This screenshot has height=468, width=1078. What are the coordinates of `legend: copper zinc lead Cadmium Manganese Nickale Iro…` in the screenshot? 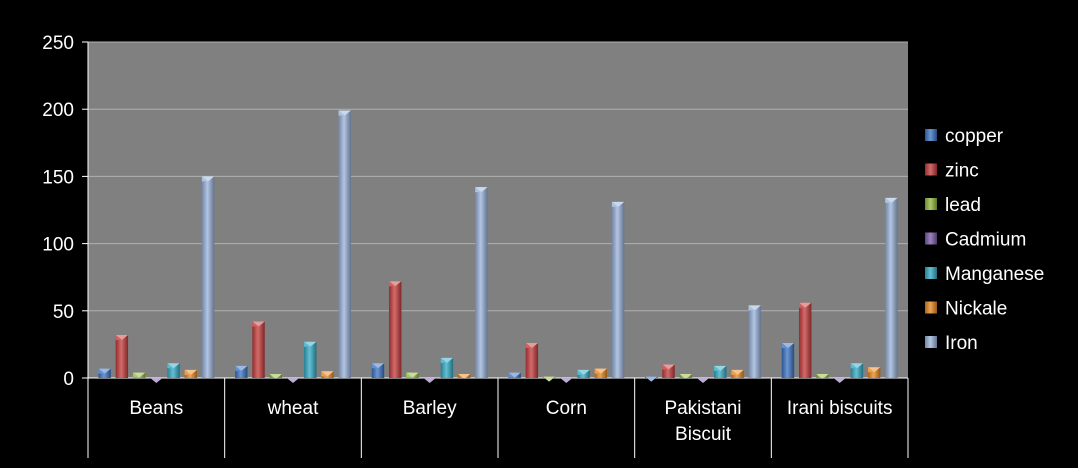 It's located at (984, 240).